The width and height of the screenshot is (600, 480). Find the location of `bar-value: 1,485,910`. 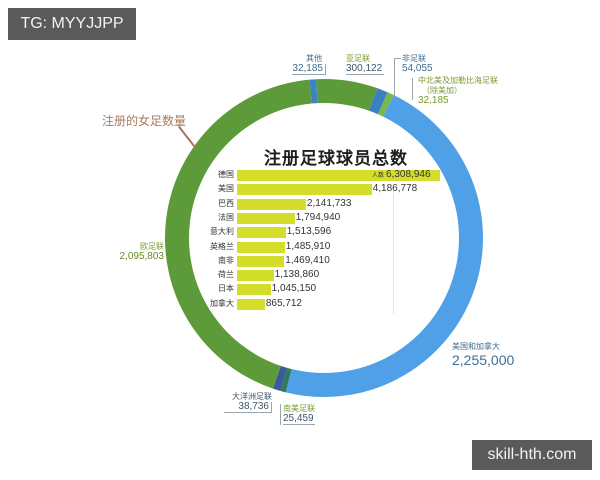

bar-value: 1,485,910 is located at coordinates (308, 247).